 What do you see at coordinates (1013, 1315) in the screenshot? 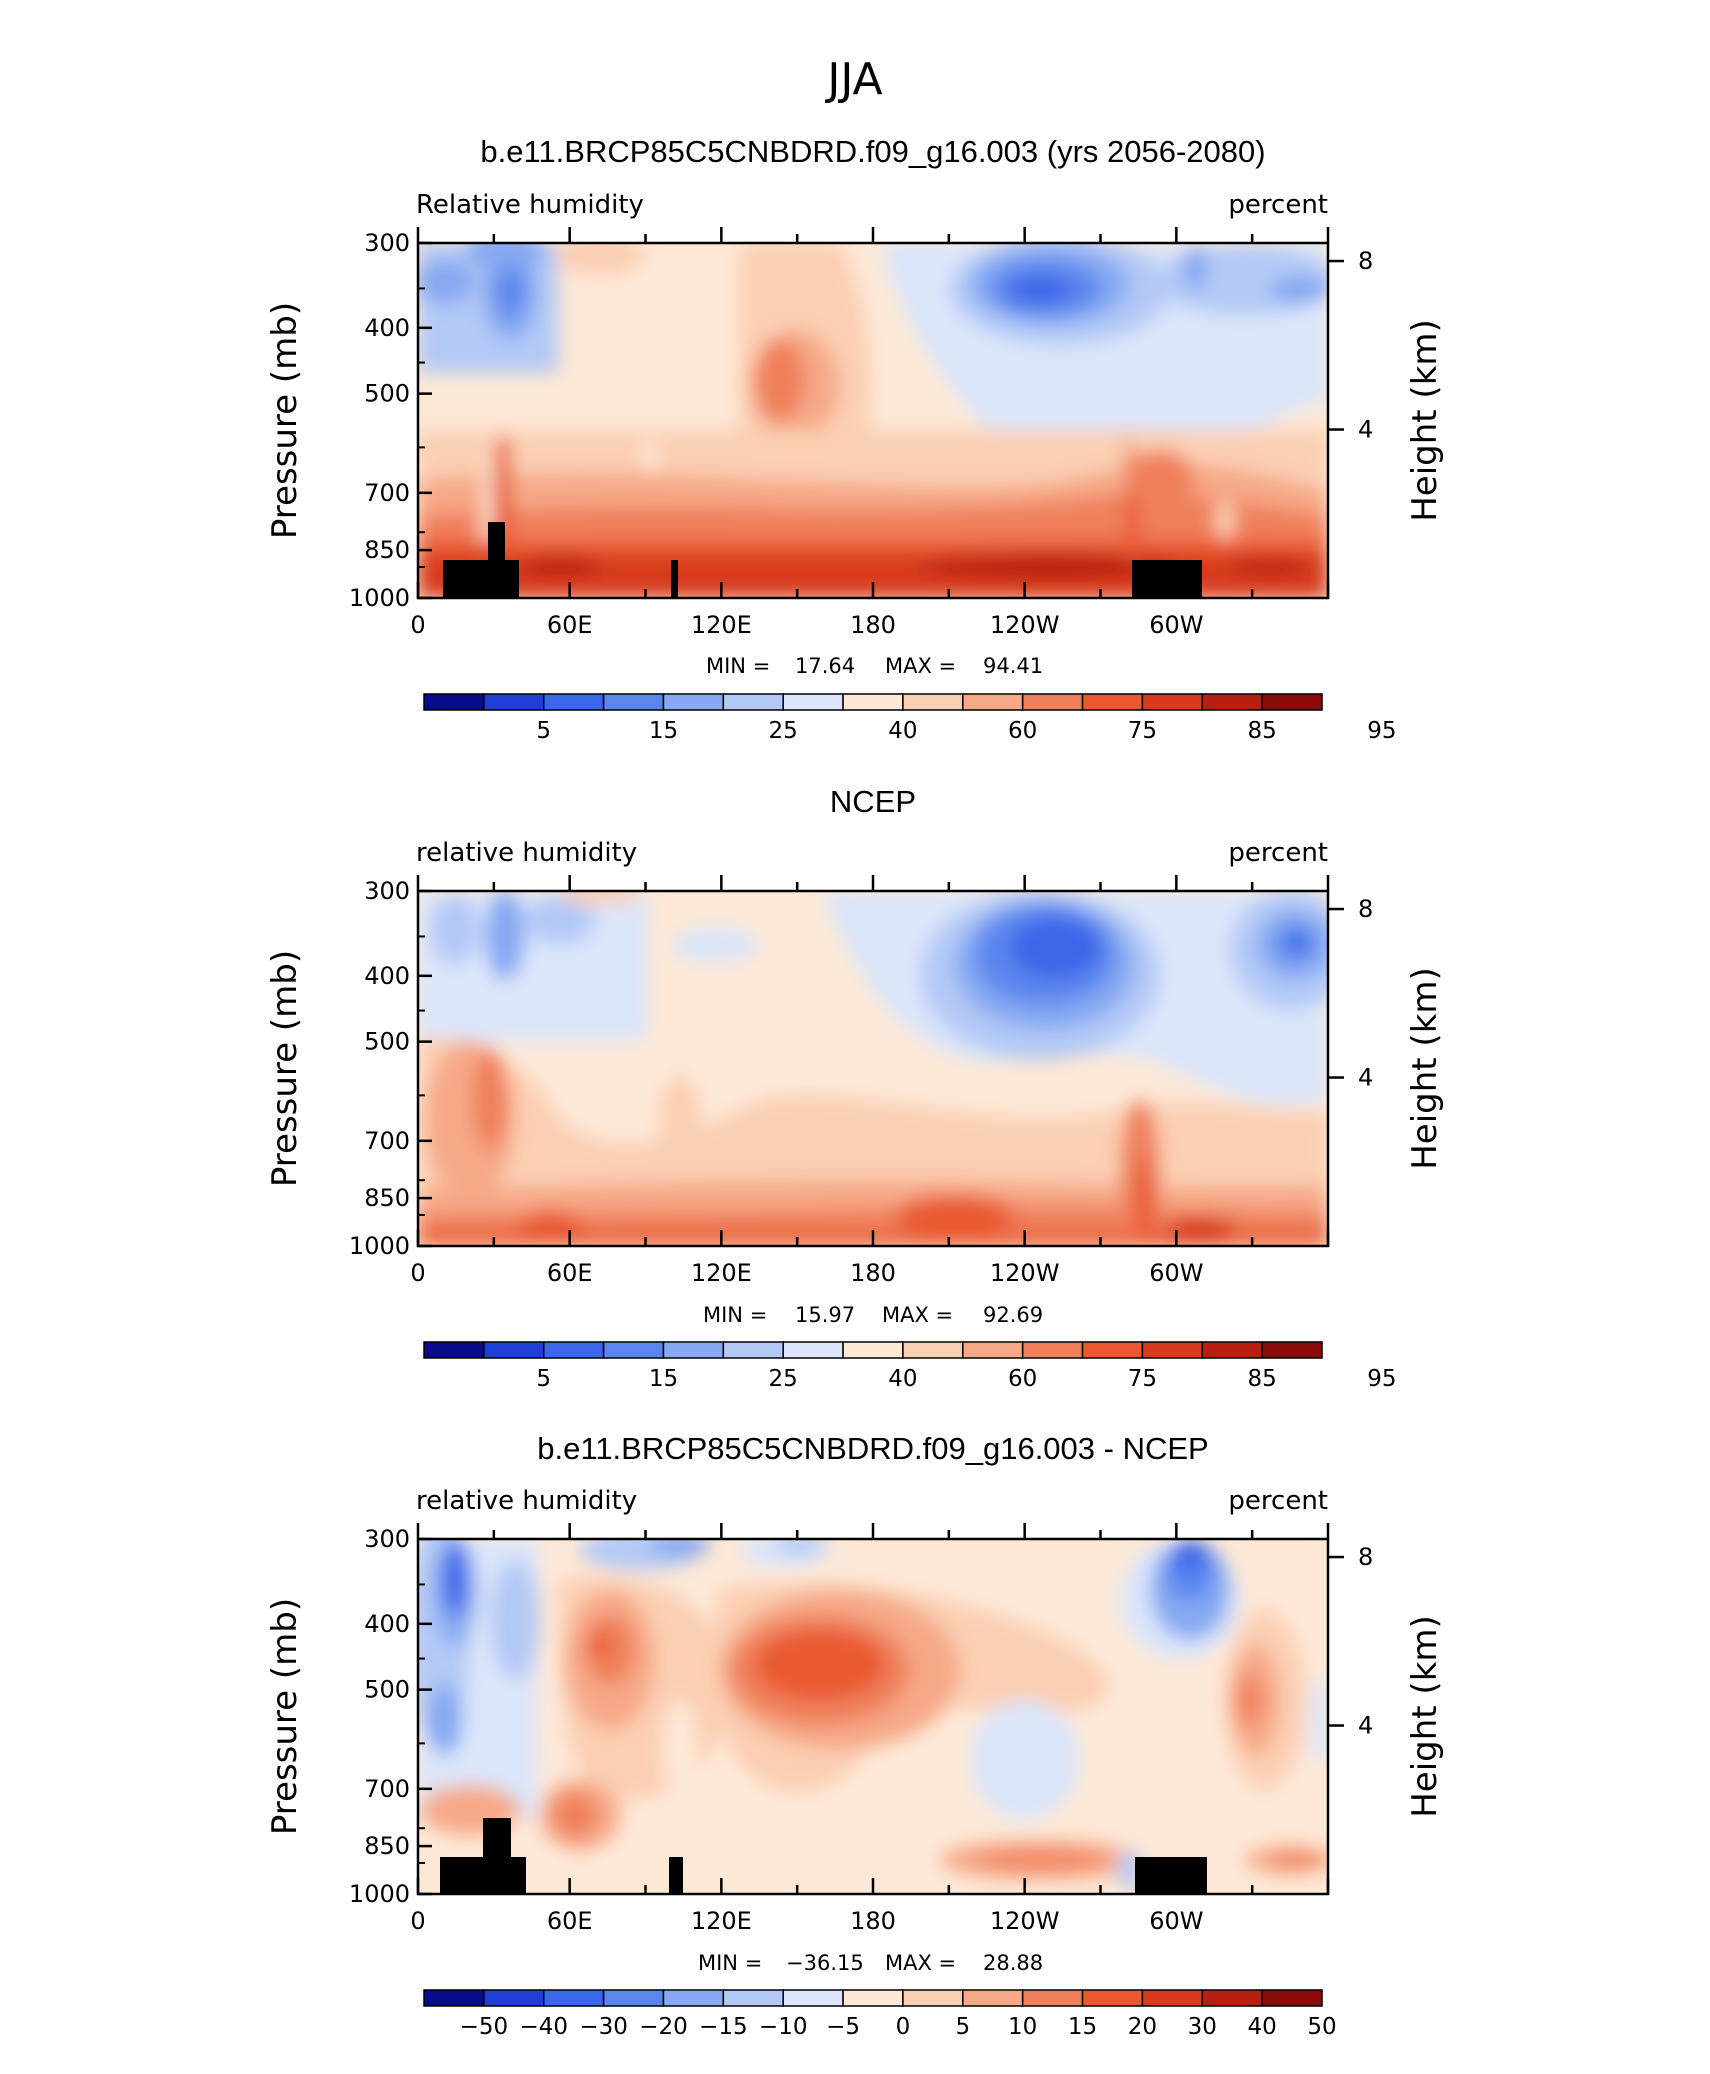
I see `stats-max-value: 92.69` at bounding box center [1013, 1315].